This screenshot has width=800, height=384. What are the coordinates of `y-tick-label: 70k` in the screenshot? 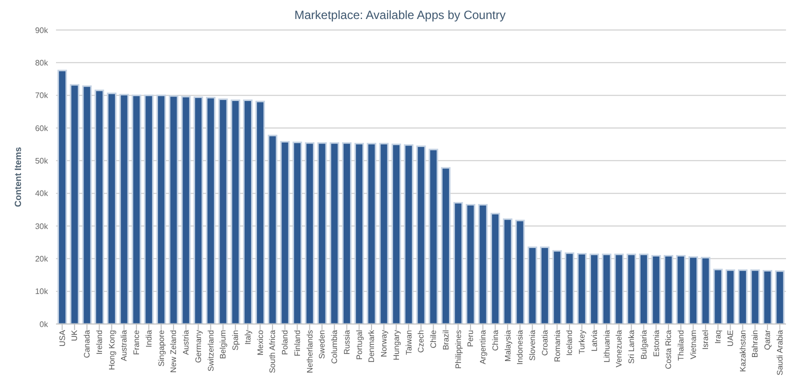 It's located at (42, 95).